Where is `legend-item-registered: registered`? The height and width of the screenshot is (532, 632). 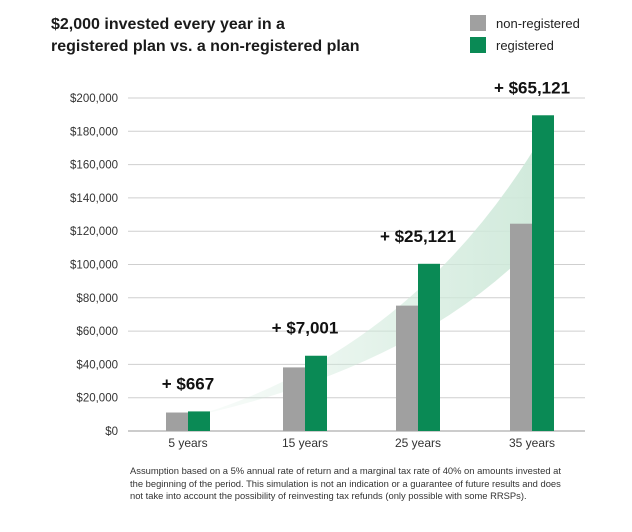 legend-item-registered: registered is located at coordinates (525, 45).